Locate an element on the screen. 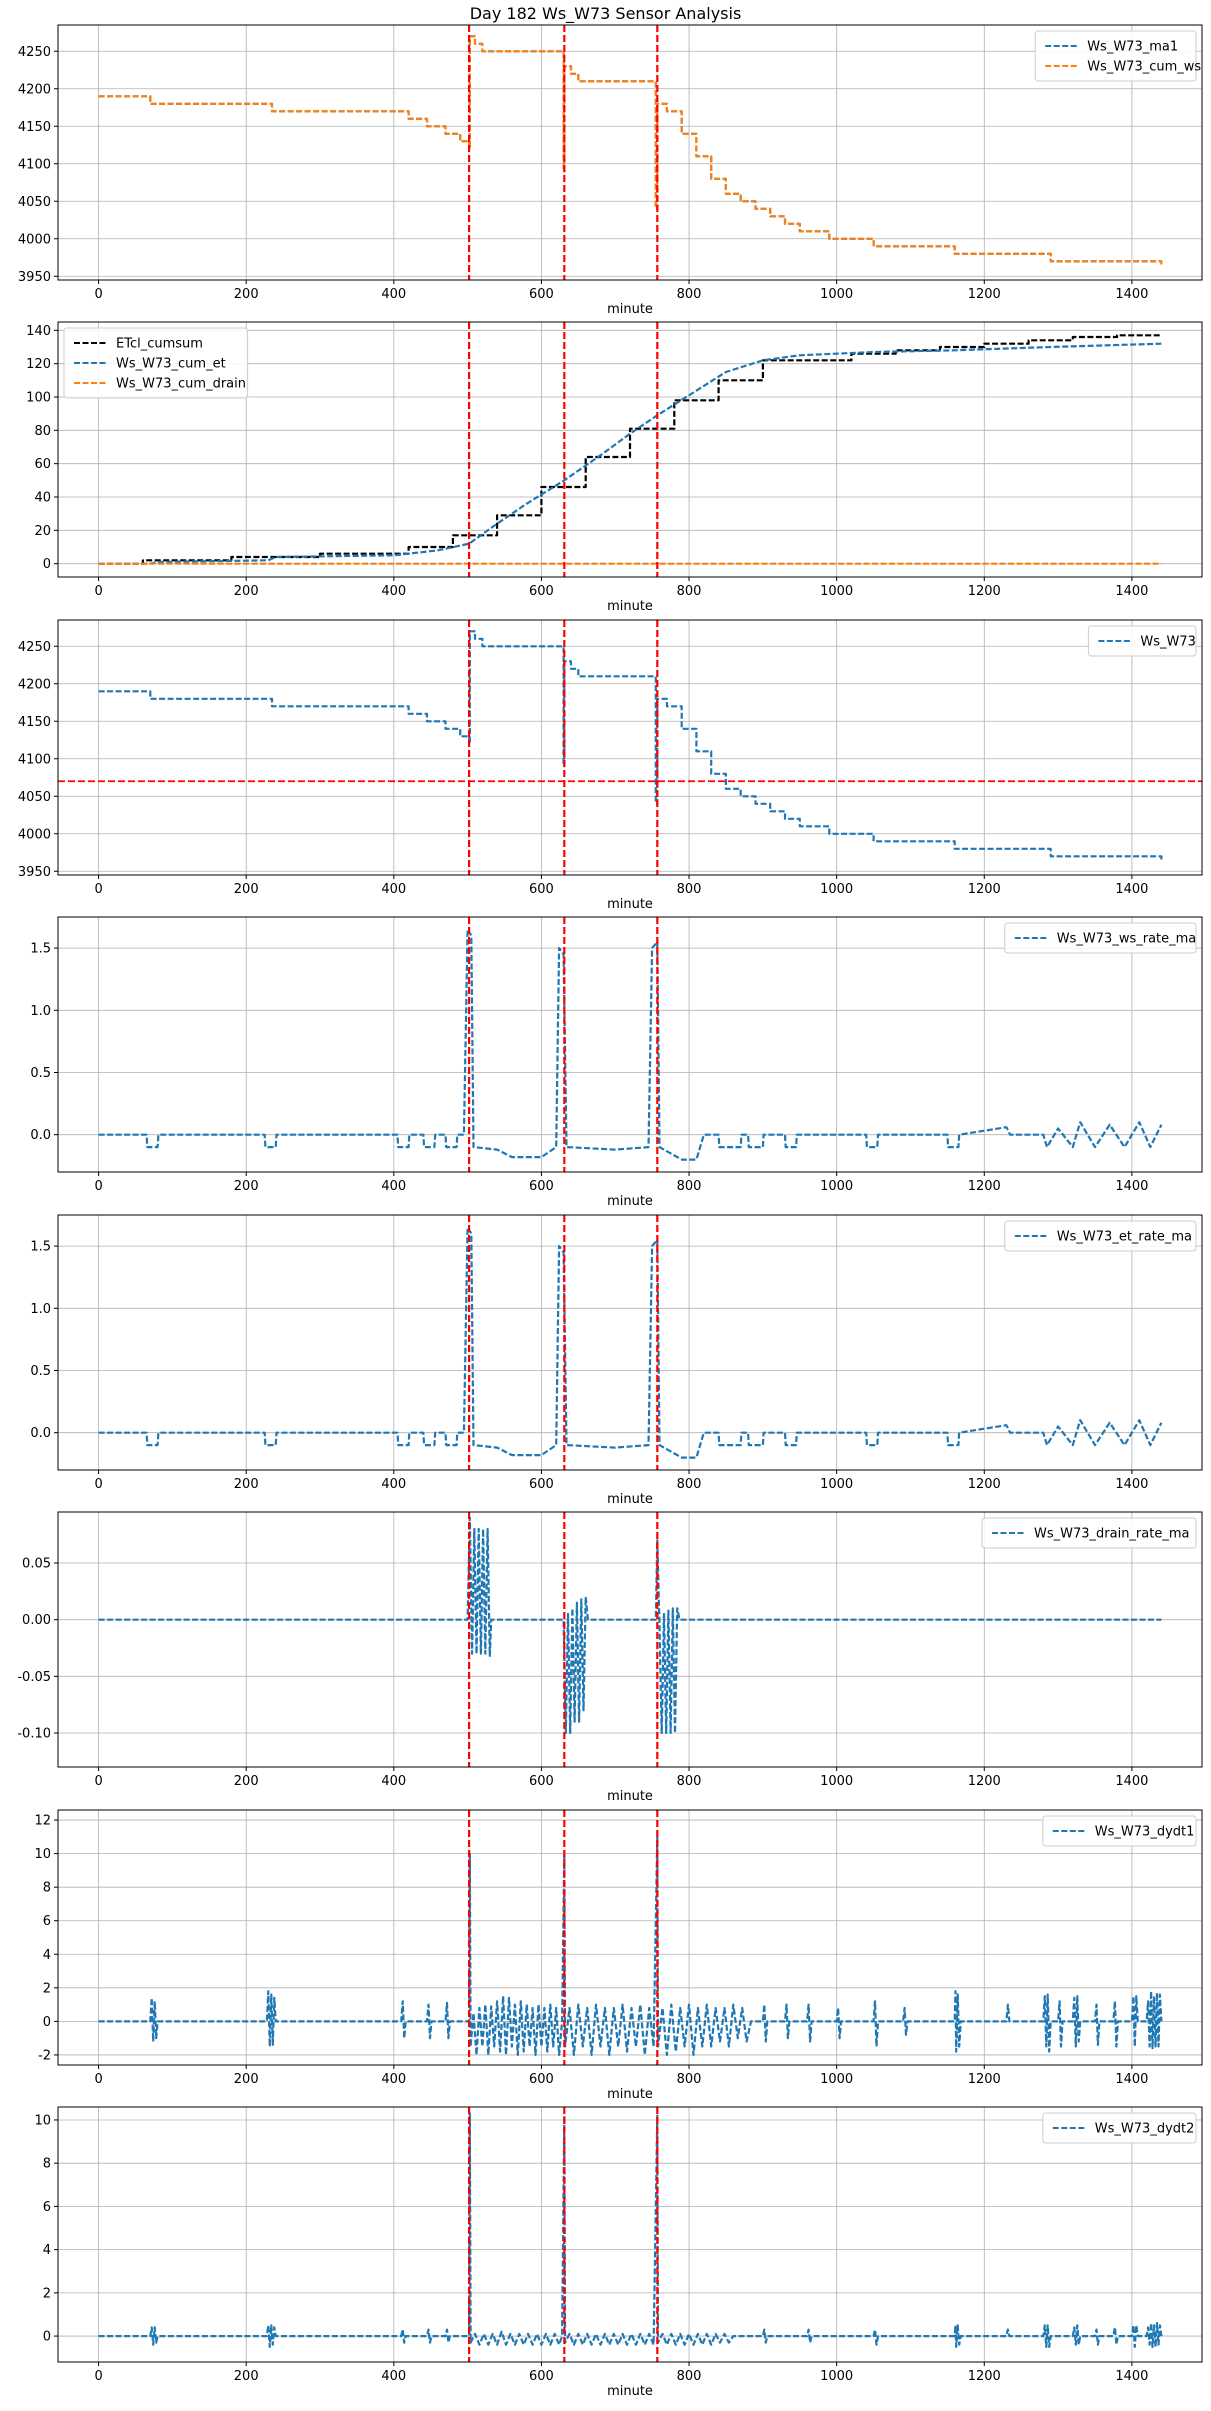 The width and height of the screenshot is (1211, 2411). y-tick-label: 20 is located at coordinates (42, 531).